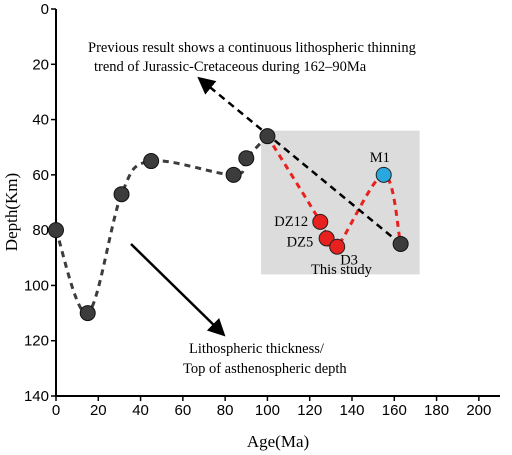 The image size is (512, 455). I want to click on data-point-dz12, so click(320, 221).